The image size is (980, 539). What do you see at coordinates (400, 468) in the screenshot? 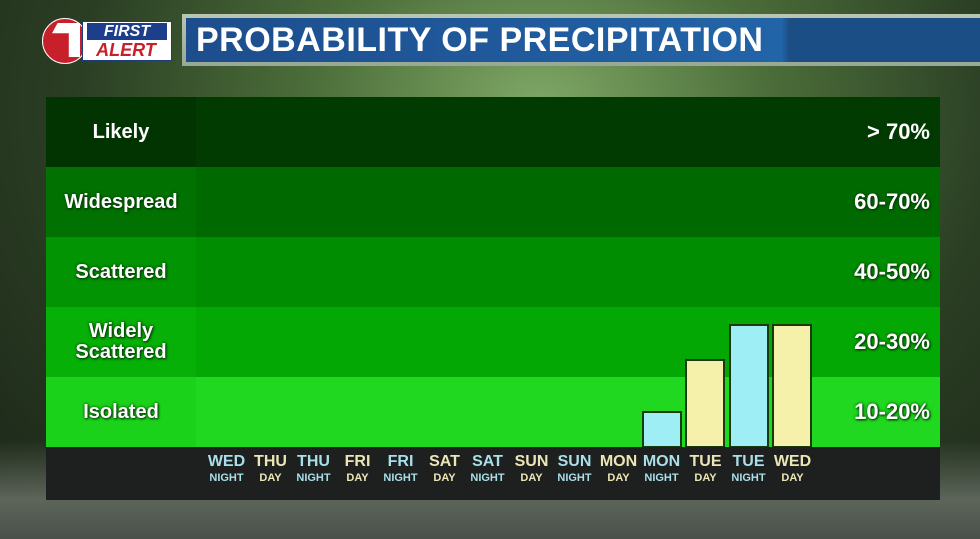
I see `x-tick: FRI NIGHT` at bounding box center [400, 468].